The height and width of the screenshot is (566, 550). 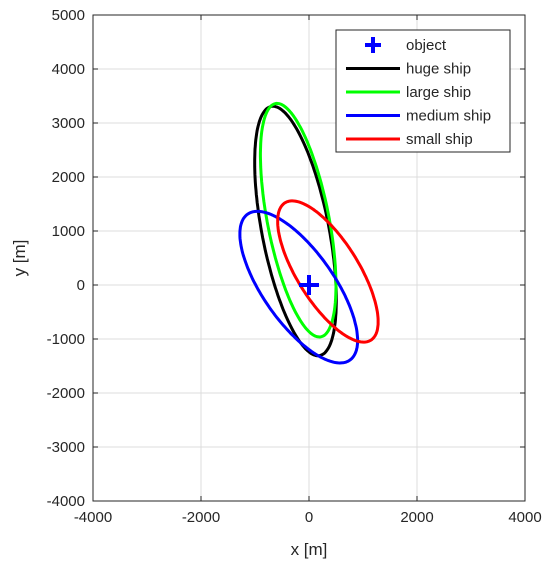 I want to click on legend-label-small-ship: small ship, so click(x=439, y=139).